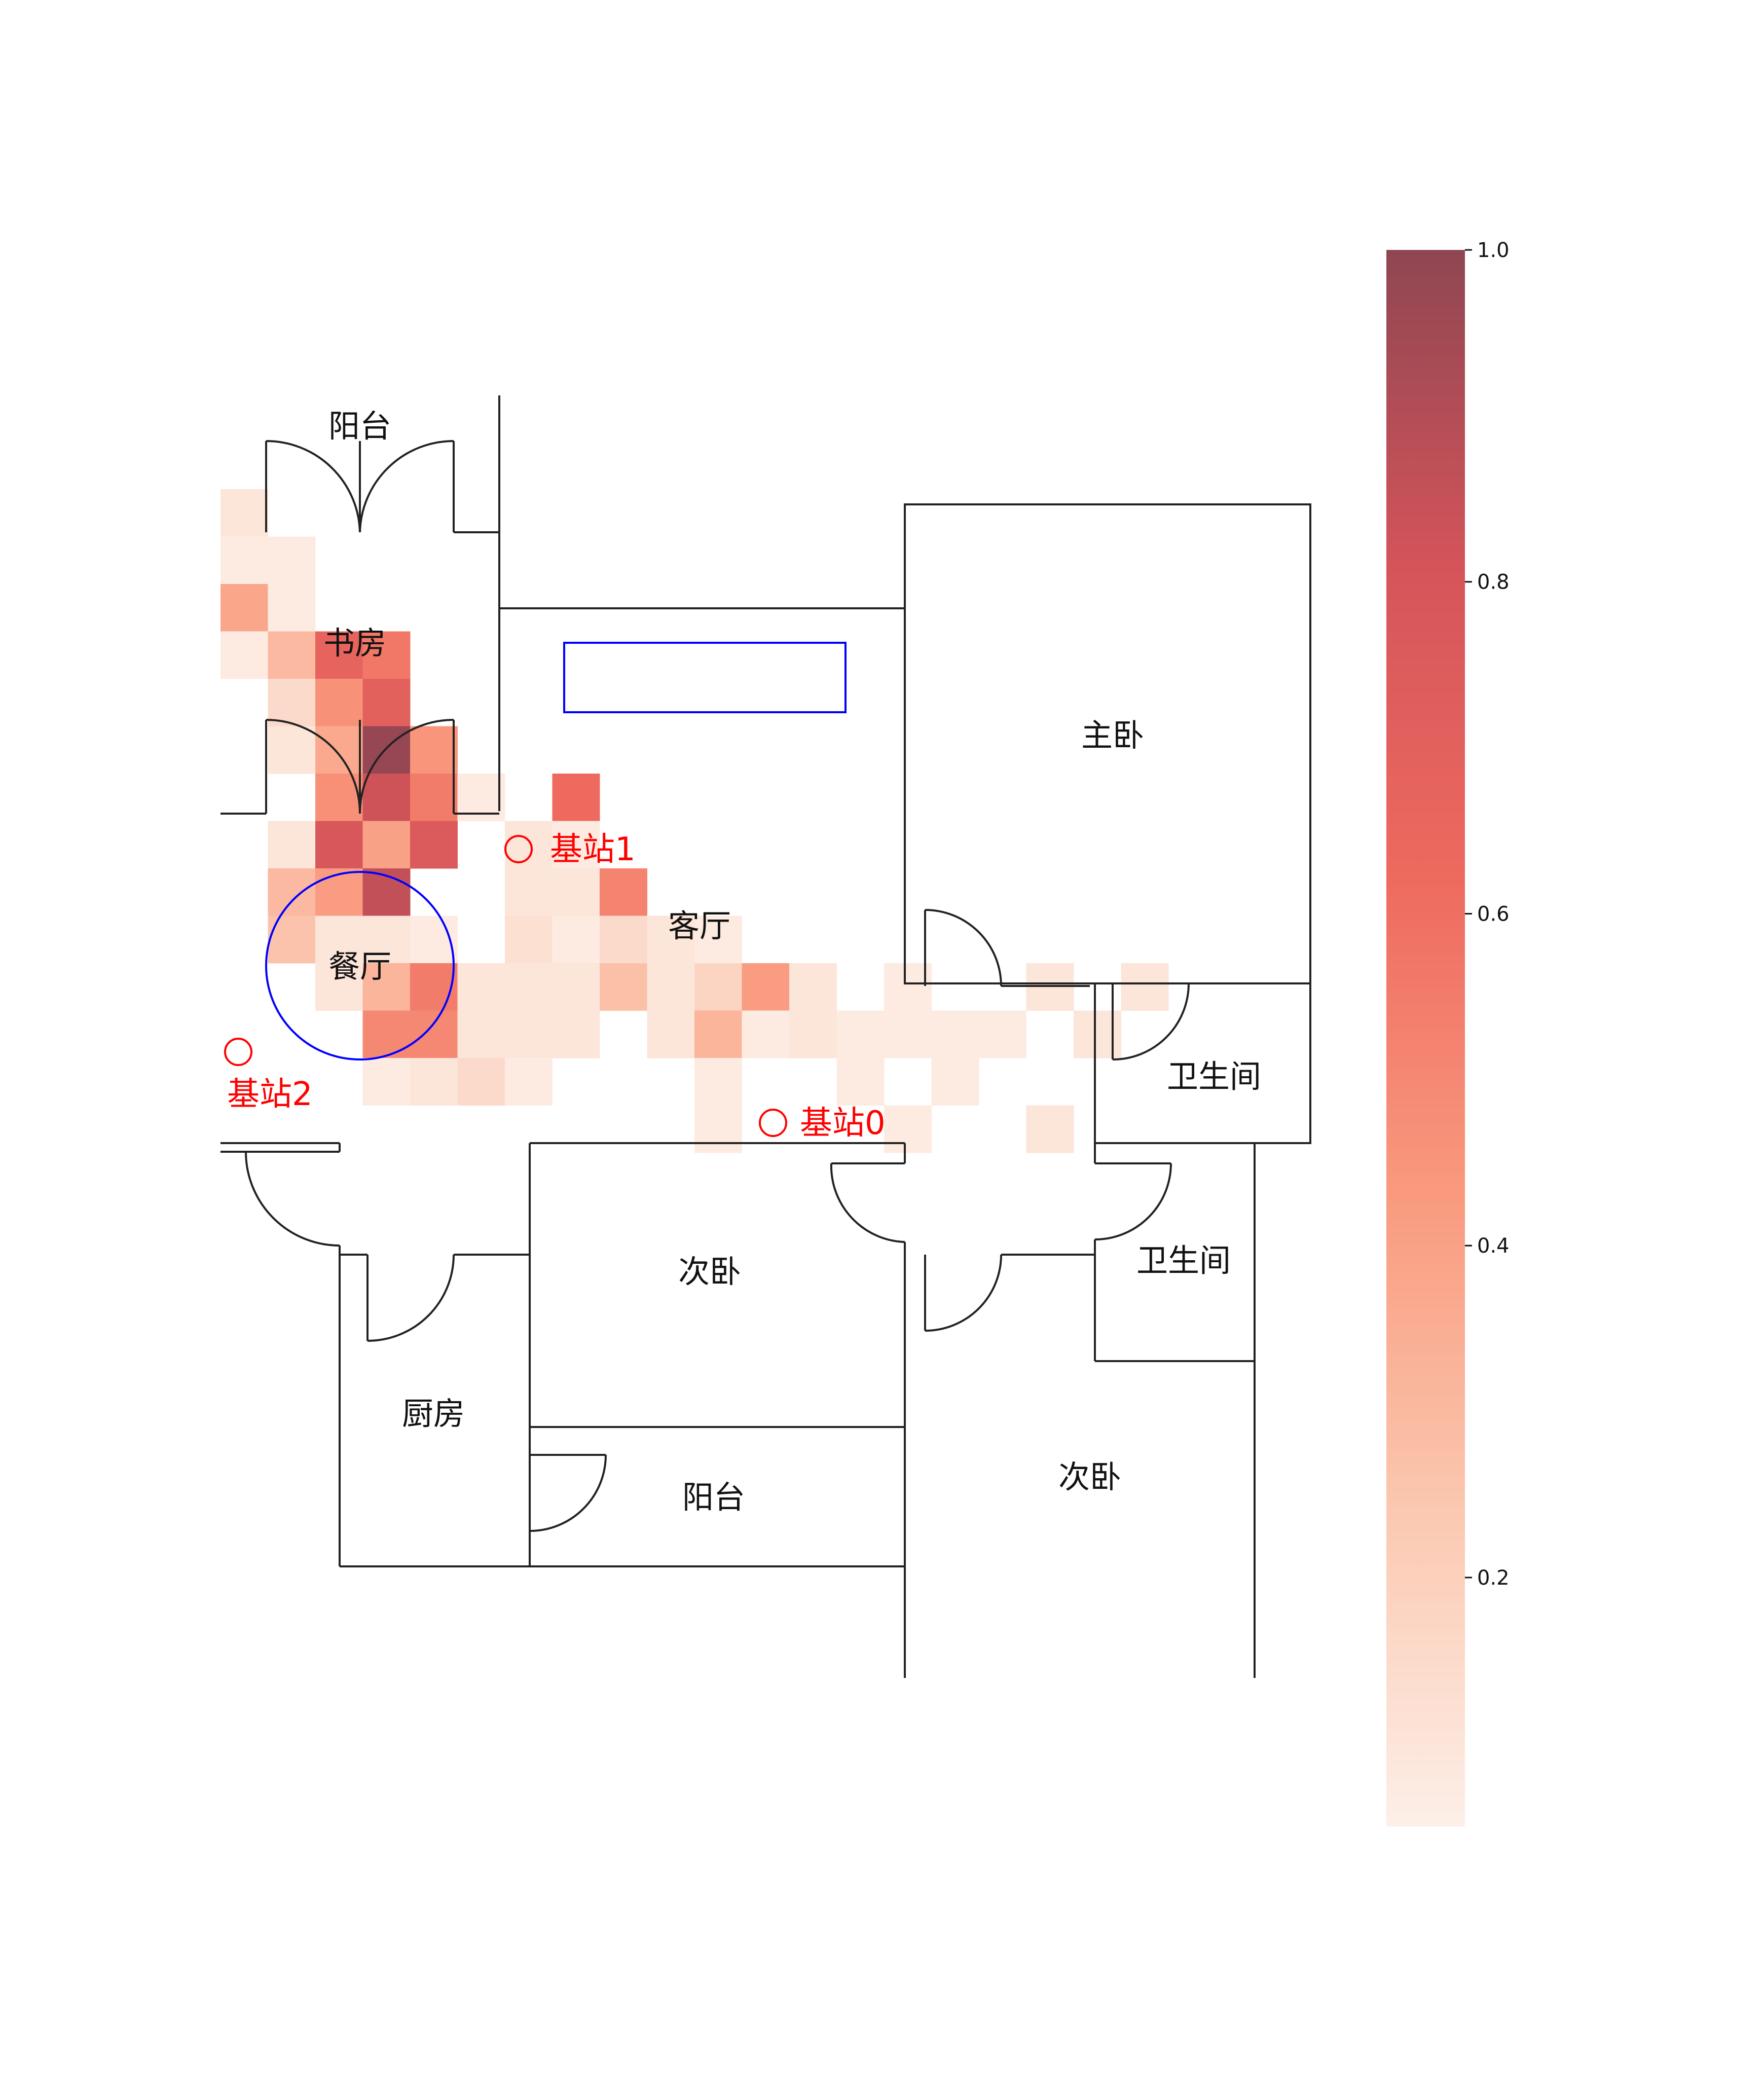 Image resolution: width=1764 pixels, height=2086 pixels. What do you see at coordinates (709, 1271) in the screenshot?
I see `room-label-second-bedroom-1: 次卧` at bounding box center [709, 1271].